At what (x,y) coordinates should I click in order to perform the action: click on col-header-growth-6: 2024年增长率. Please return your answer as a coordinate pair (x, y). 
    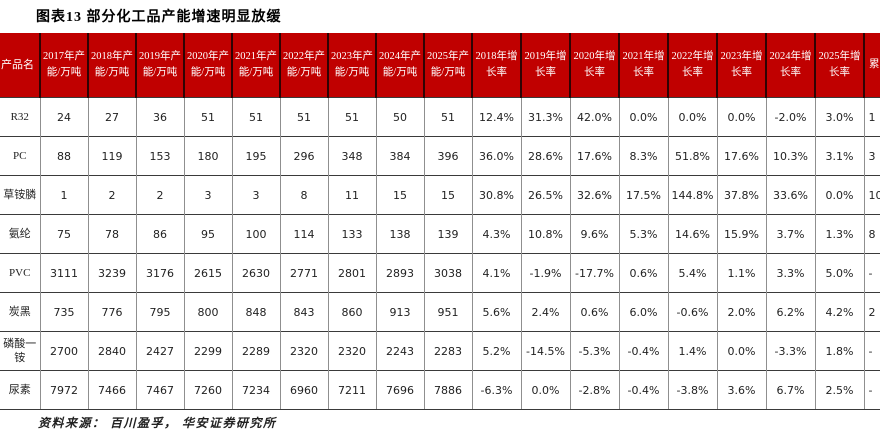
    Looking at the image, I should click on (790, 65).